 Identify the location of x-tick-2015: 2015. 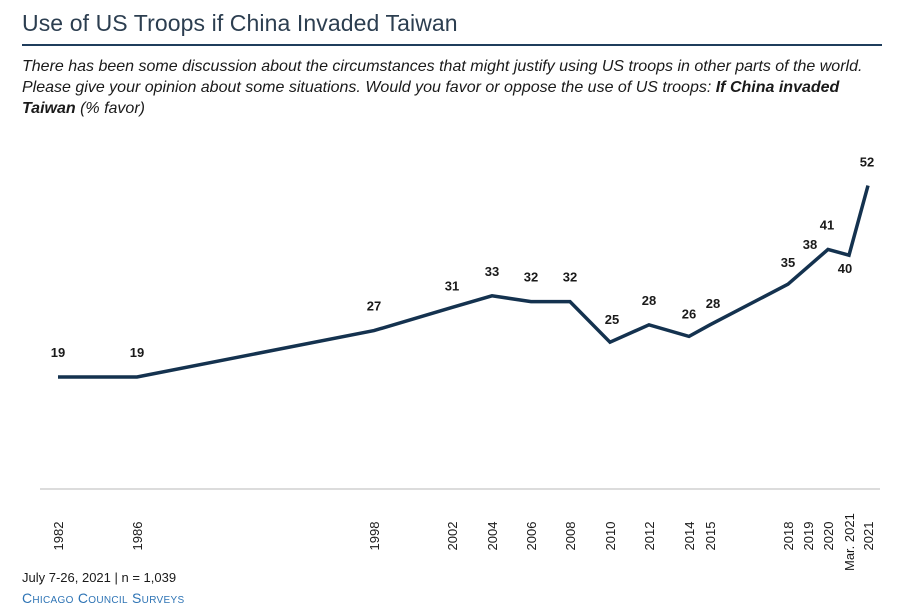
(710, 536).